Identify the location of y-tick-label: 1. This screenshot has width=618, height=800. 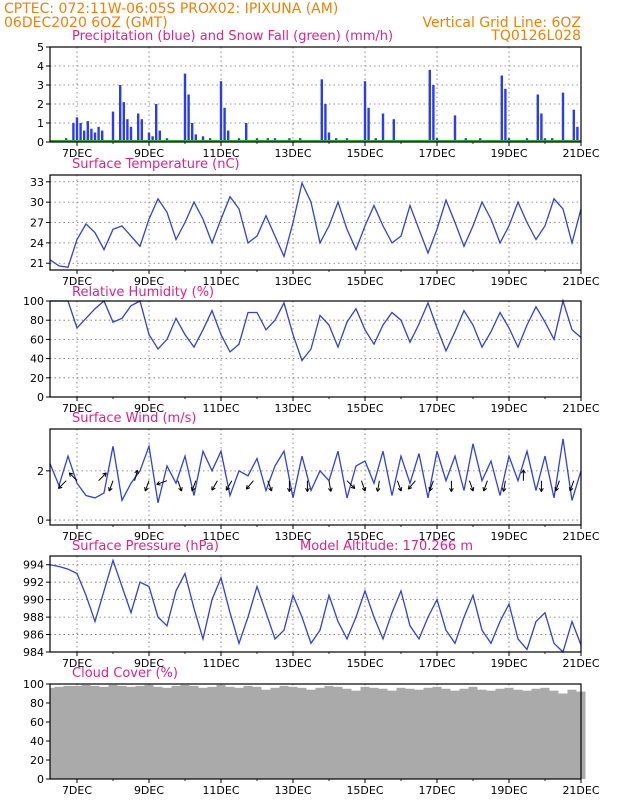
(40, 123).